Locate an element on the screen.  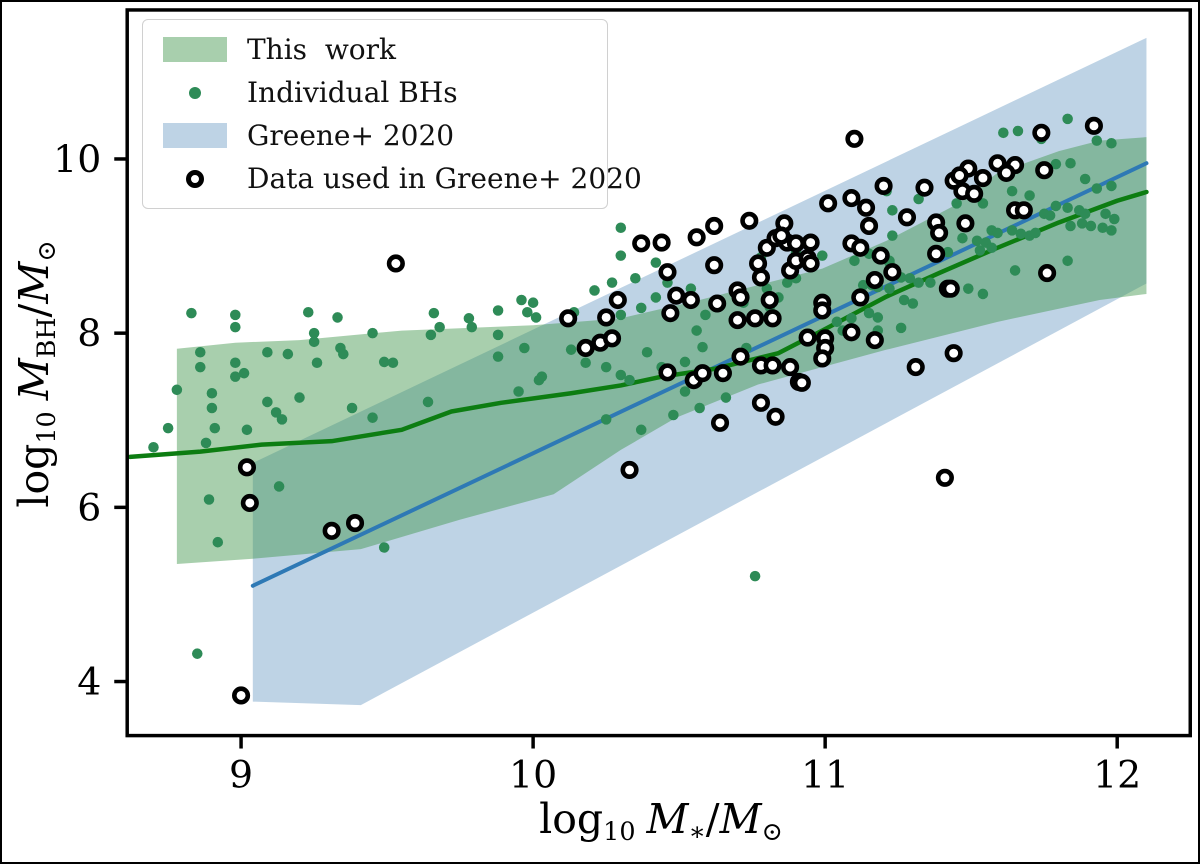
x-label-sun-sub: ⊙ is located at coordinates (772, 831).